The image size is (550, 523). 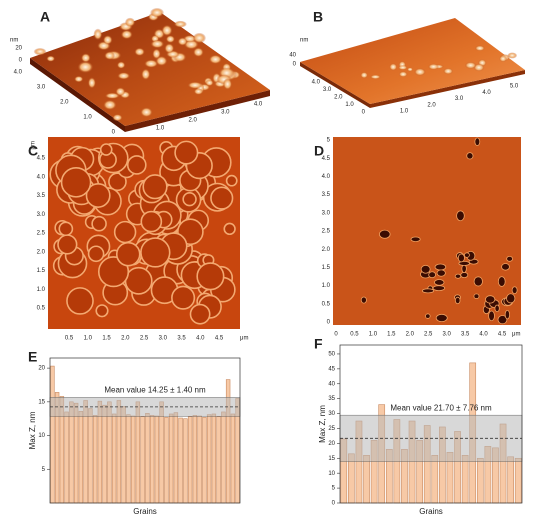 I want to click on y-tick-label: 25, so click(x=331, y=429).